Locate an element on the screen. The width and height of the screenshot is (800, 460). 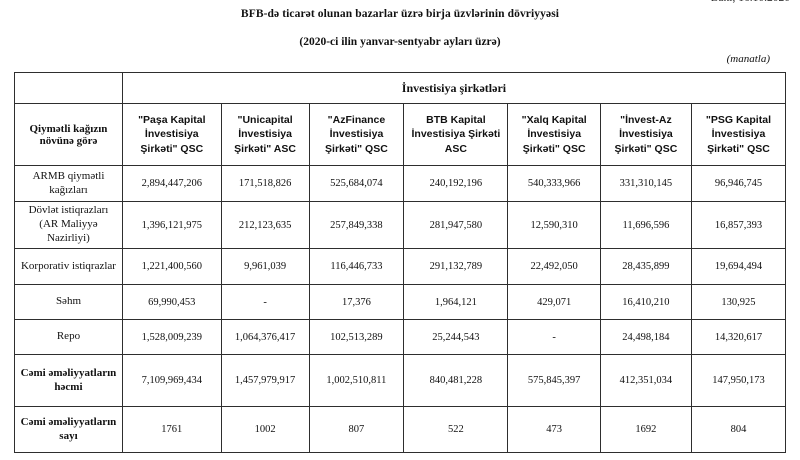
value-cell: 1,221,400,560 is located at coordinates (171, 266).